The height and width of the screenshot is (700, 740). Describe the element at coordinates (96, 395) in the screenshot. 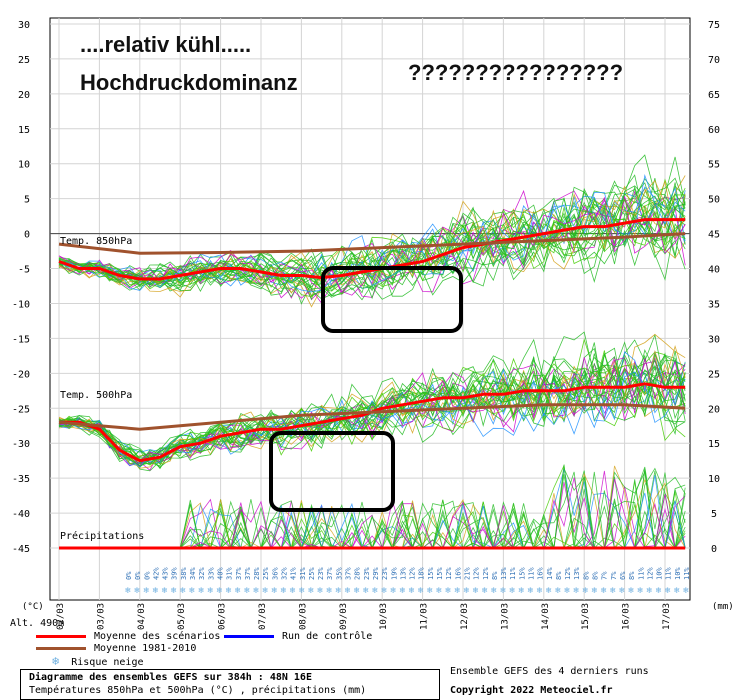

I see `panel-label-t500: Temp. 500hPa` at that location.